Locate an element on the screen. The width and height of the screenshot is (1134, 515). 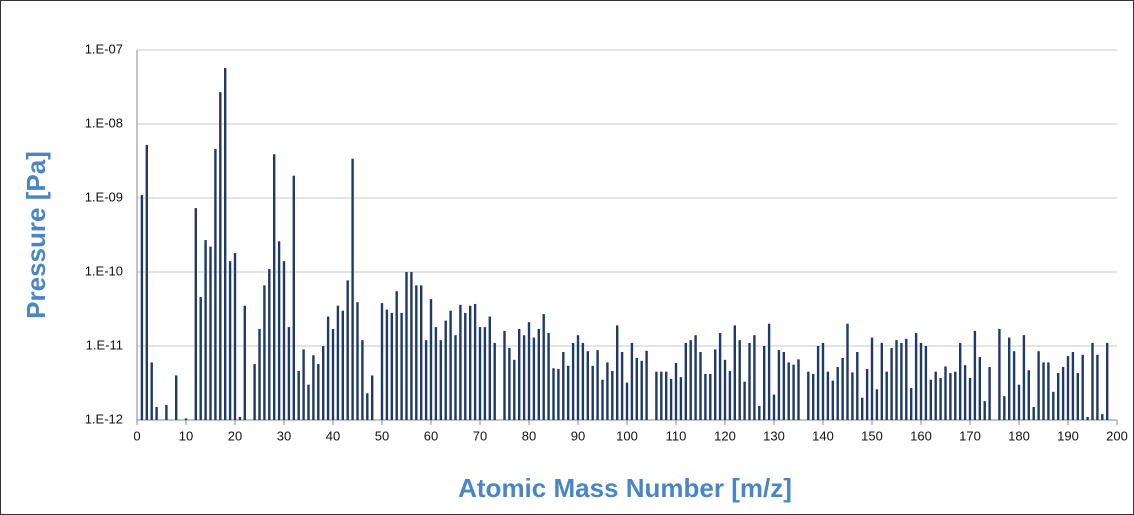
x-tick-label: 100 is located at coordinates (627, 435).